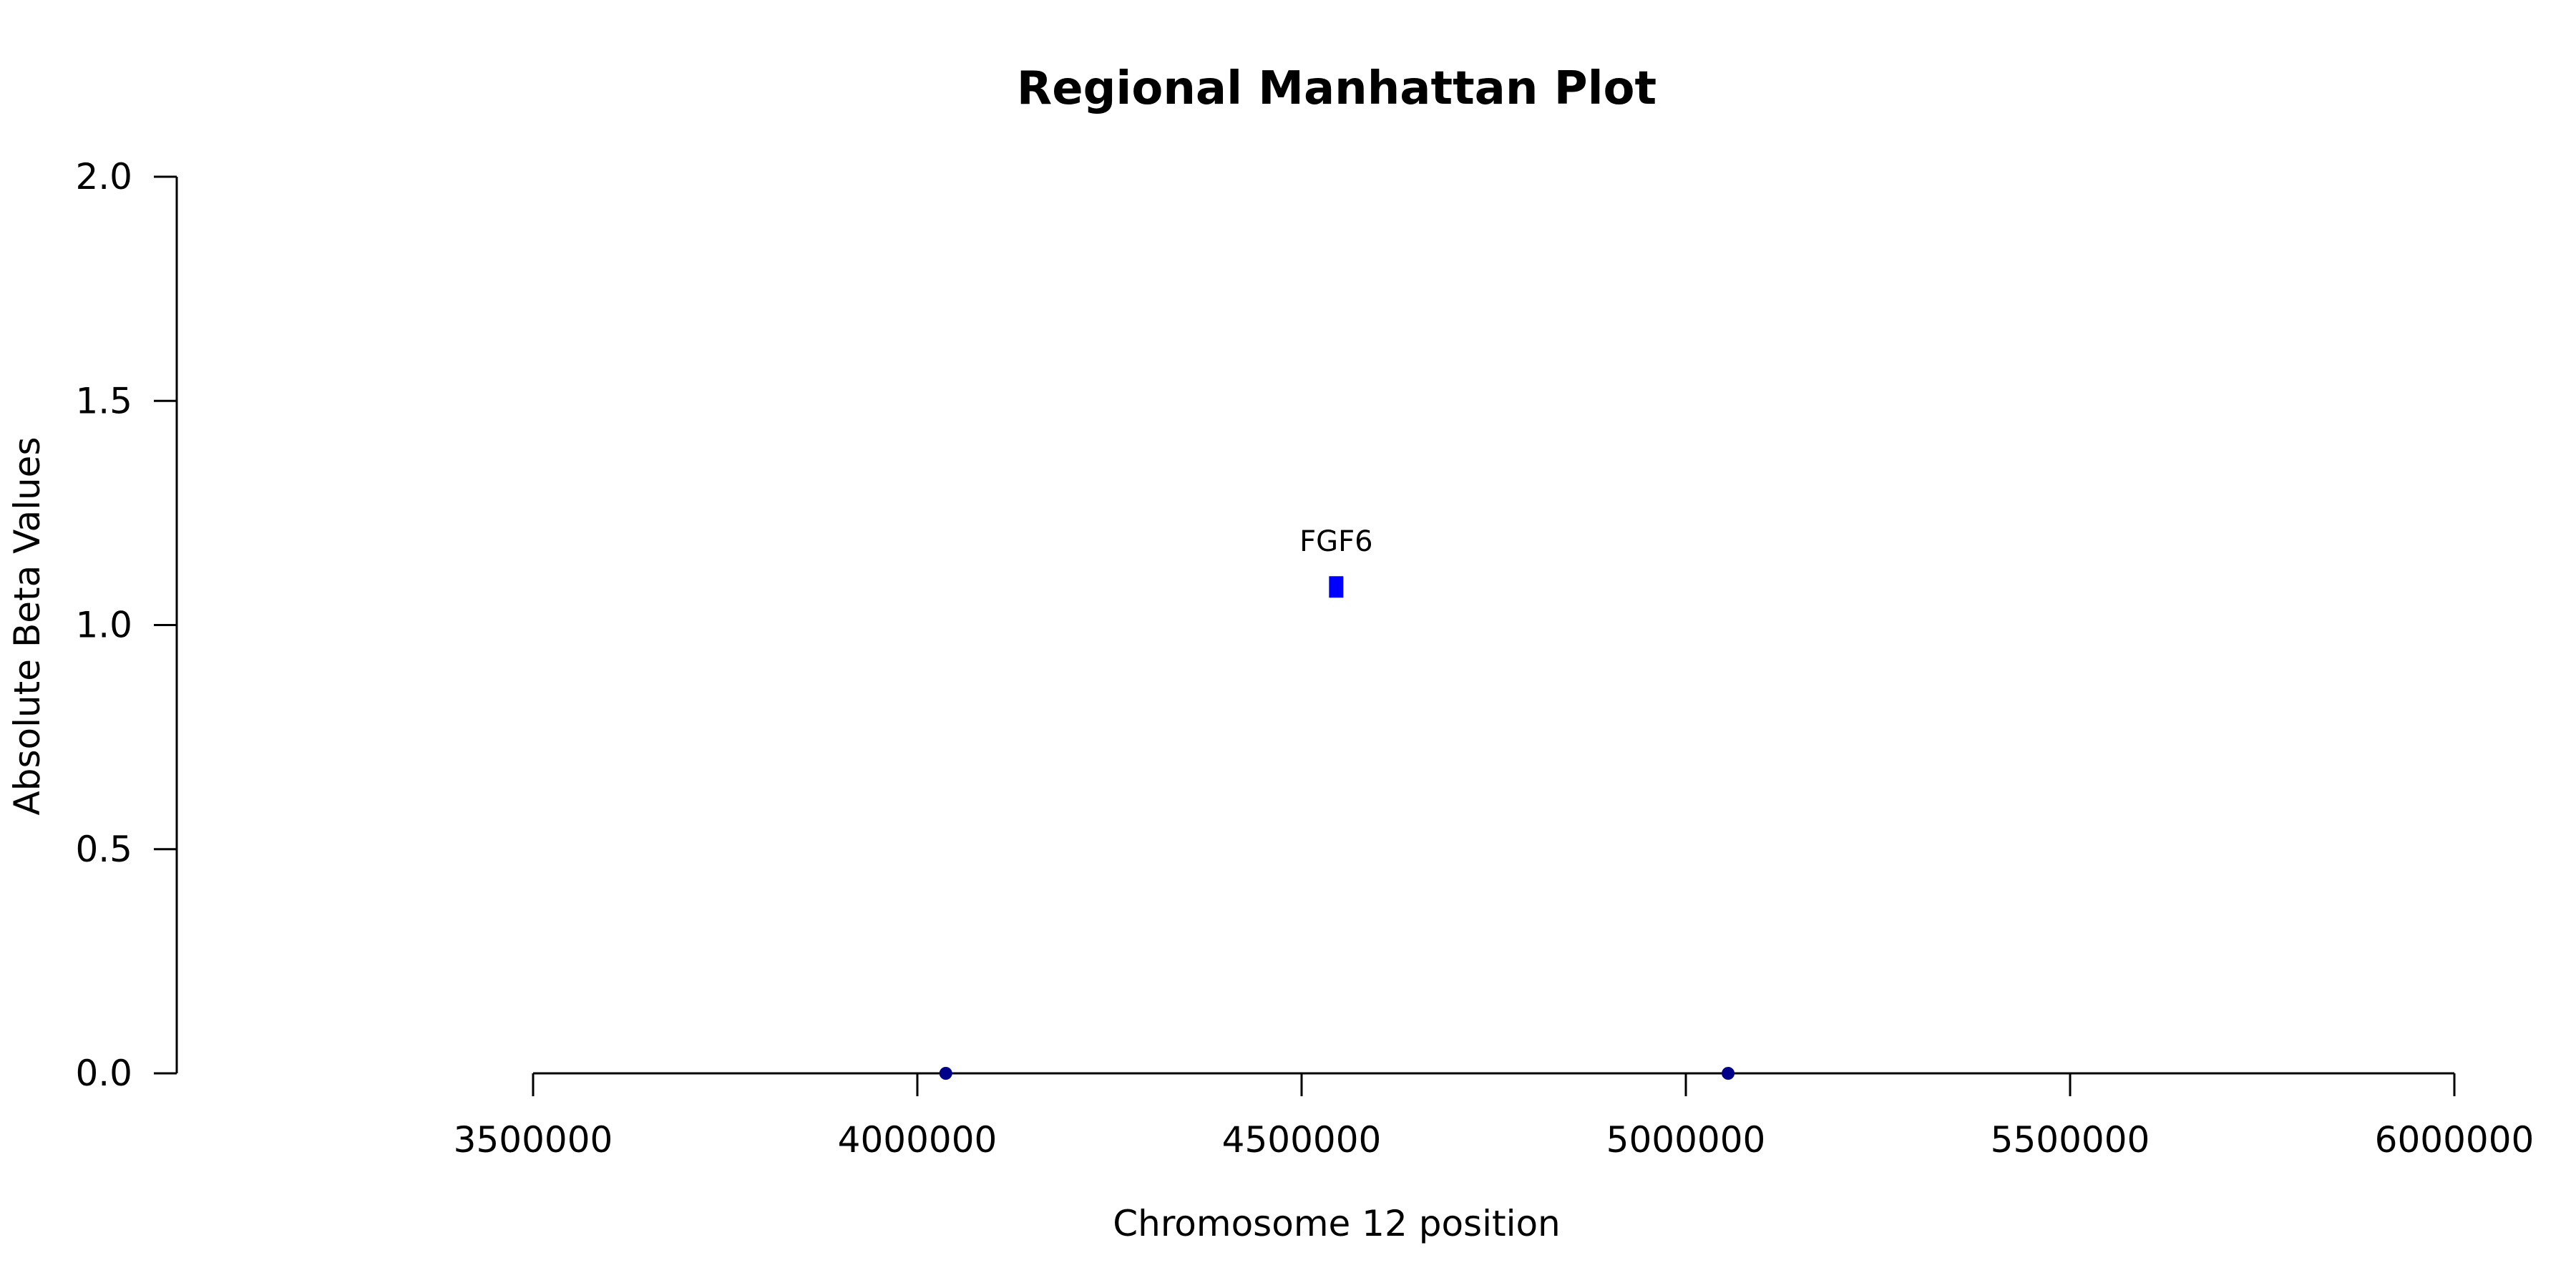 The width and height of the screenshot is (2576, 1288). Describe the element at coordinates (1686, 1140) in the screenshot. I see `x-tick-label: 5000000` at that location.